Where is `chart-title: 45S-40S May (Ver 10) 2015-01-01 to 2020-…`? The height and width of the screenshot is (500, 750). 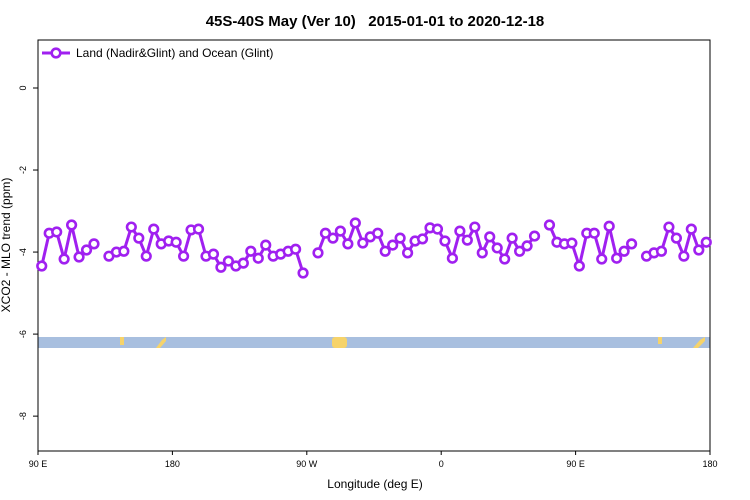 chart-title: 45S-40S May (Ver 10) 2015-01-01 to 2020-… is located at coordinates (375, 21).